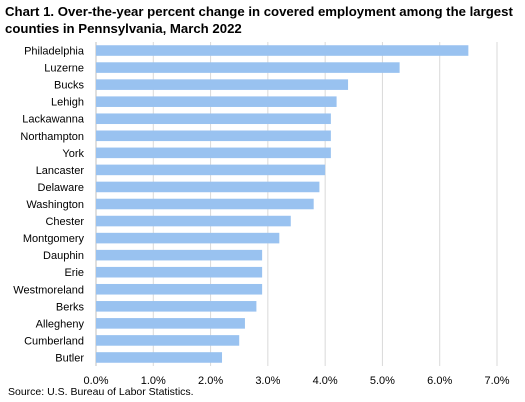 The height and width of the screenshot is (402, 525). I want to click on x-tick-label: 2.0%, so click(210, 381).